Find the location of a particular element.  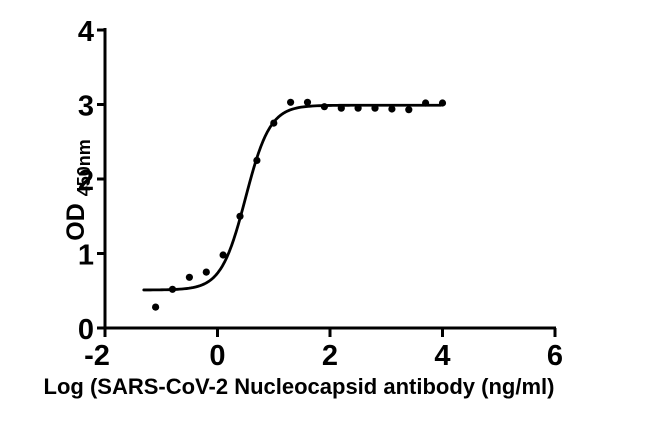

y-axis-title-subscript: 450nm is located at coordinates (84, 167).